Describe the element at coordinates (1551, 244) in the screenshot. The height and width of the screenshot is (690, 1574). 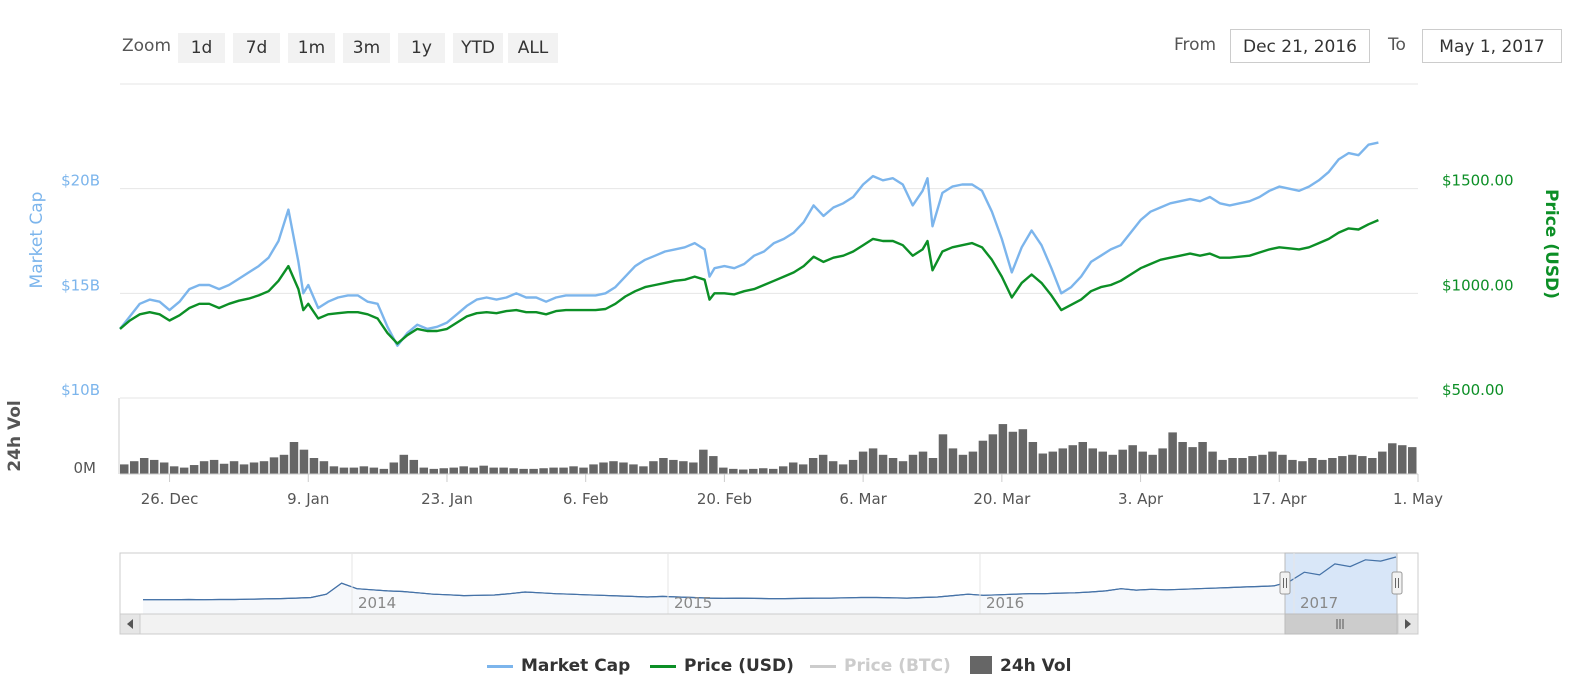
I see `y-right-axis-title: Price (USD)` at that location.